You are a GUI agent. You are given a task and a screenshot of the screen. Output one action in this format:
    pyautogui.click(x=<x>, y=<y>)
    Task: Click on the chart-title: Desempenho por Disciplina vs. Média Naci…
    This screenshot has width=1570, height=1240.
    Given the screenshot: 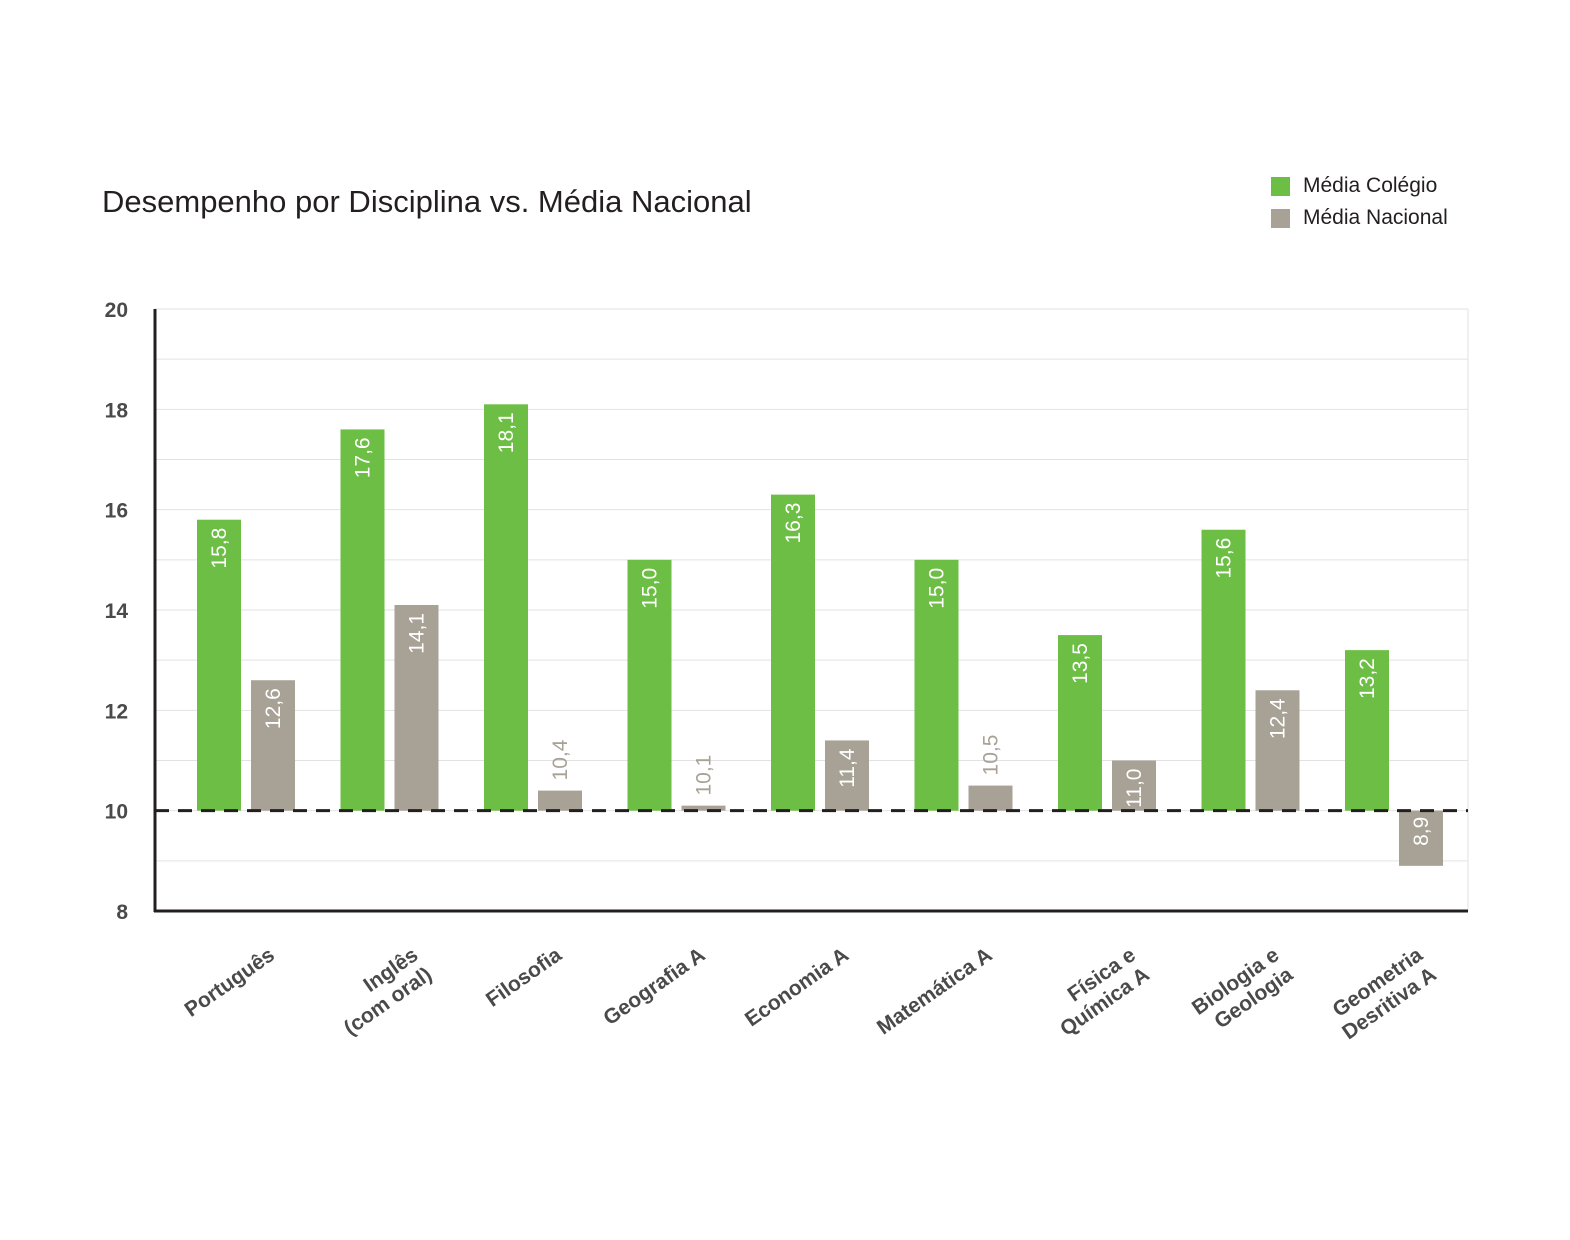 What is the action you would take?
    pyautogui.click(x=427, y=201)
    